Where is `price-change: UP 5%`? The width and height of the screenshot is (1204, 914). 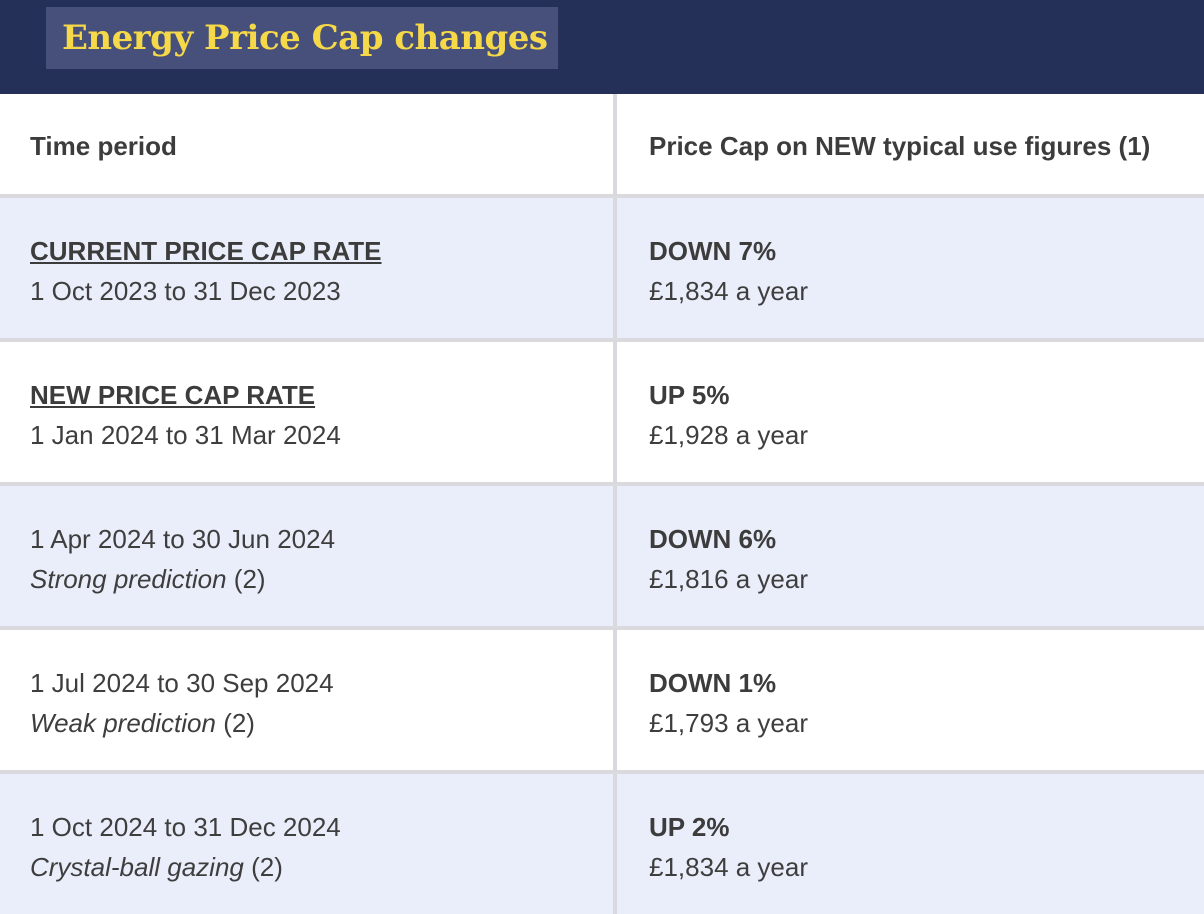
price-change: UP 5% is located at coordinates (689, 395).